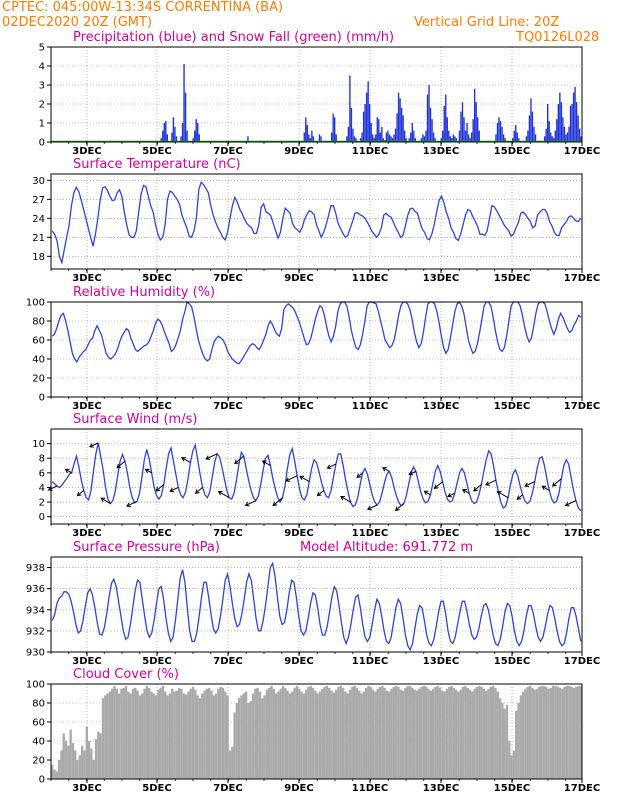  What do you see at coordinates (42, 517) in the screenshot?
I see `y-tick-label: 0` at bounding box center [42, 517].